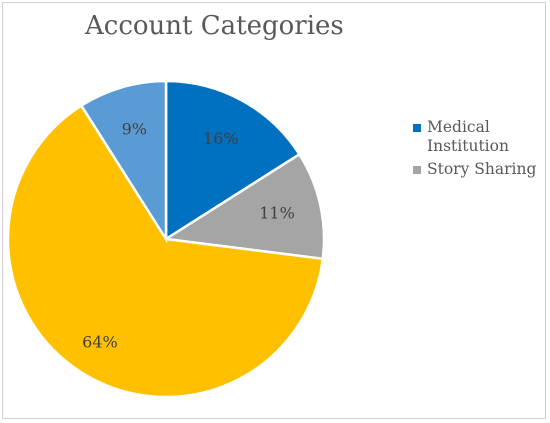 The height and width of the screenshot is (423, 550). I want to click on legend-item-medical-institution: Medical Institution, so click(479, 137).